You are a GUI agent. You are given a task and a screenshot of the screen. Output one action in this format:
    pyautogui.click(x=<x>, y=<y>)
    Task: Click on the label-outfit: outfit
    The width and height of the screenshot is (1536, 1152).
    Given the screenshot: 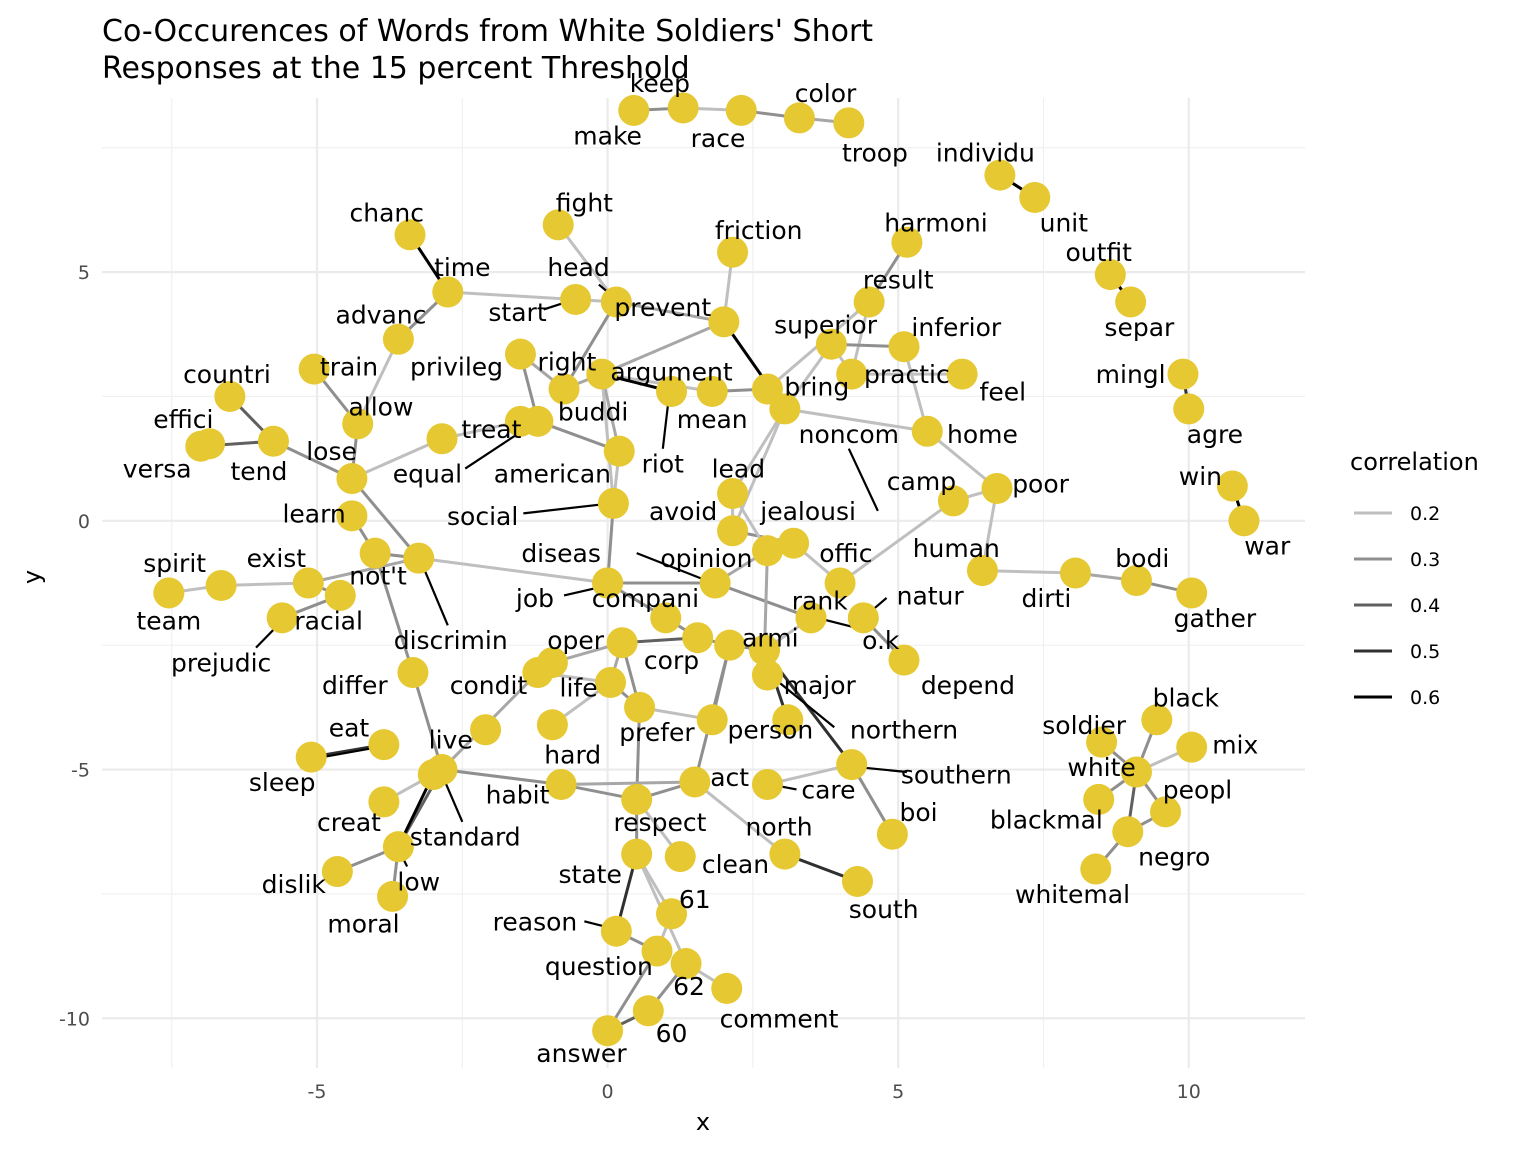 What is the action you would take?
    pyautogui.click(x=1098, y=252)
    